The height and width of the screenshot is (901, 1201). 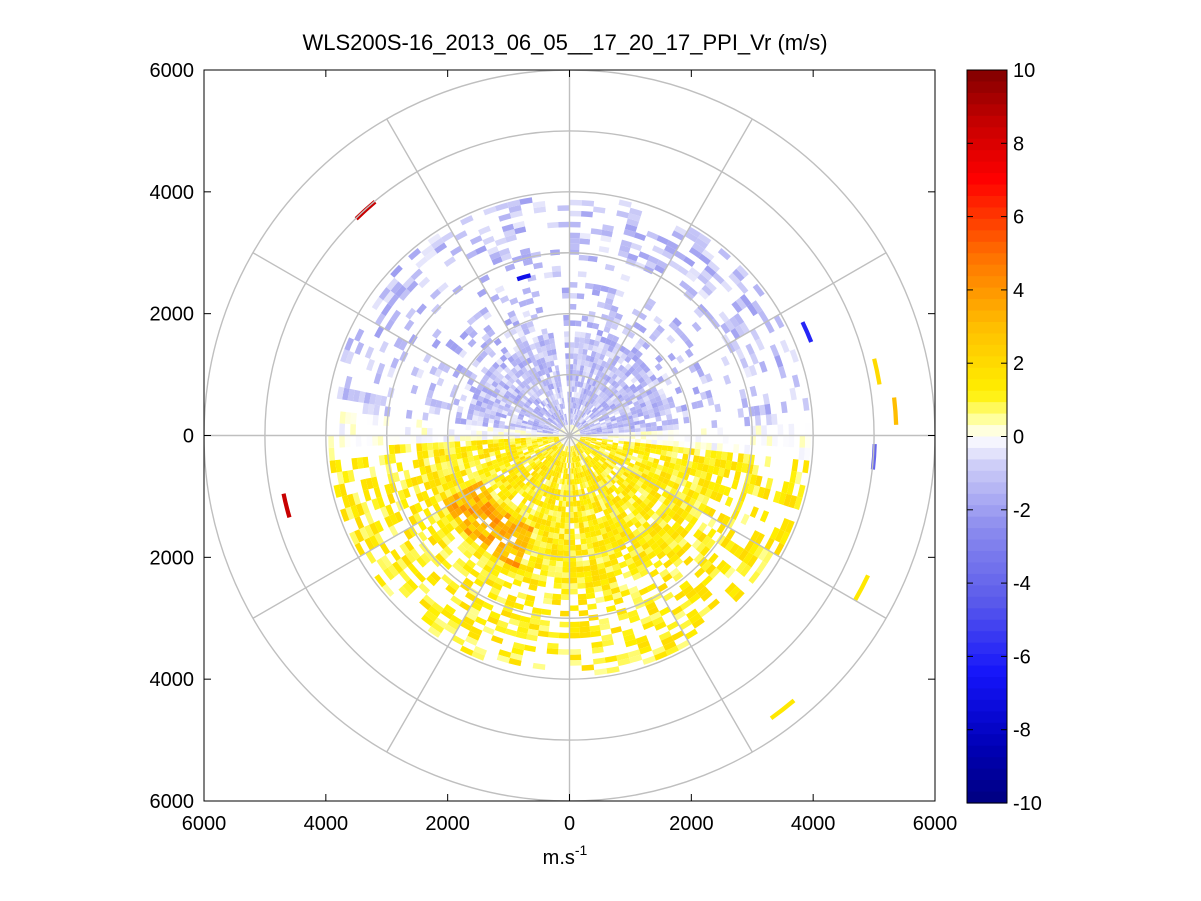 I want to click on x-tick-label: 6000, so click(x=204, y=824).